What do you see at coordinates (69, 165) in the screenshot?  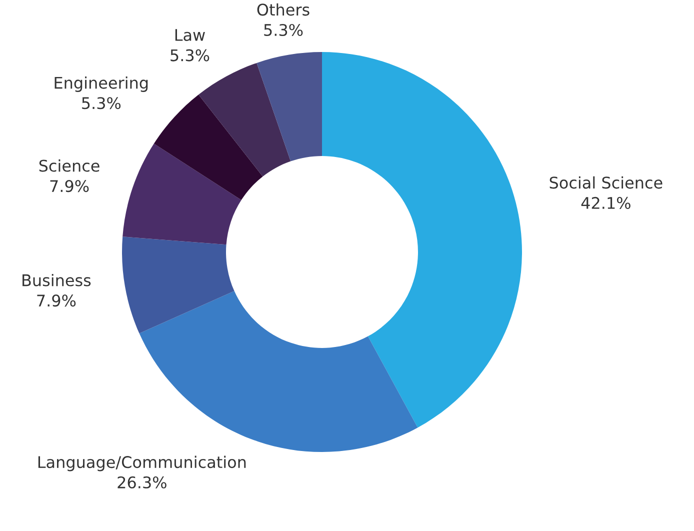 I see `slice-label: Science` at bounding box center [69, 165].